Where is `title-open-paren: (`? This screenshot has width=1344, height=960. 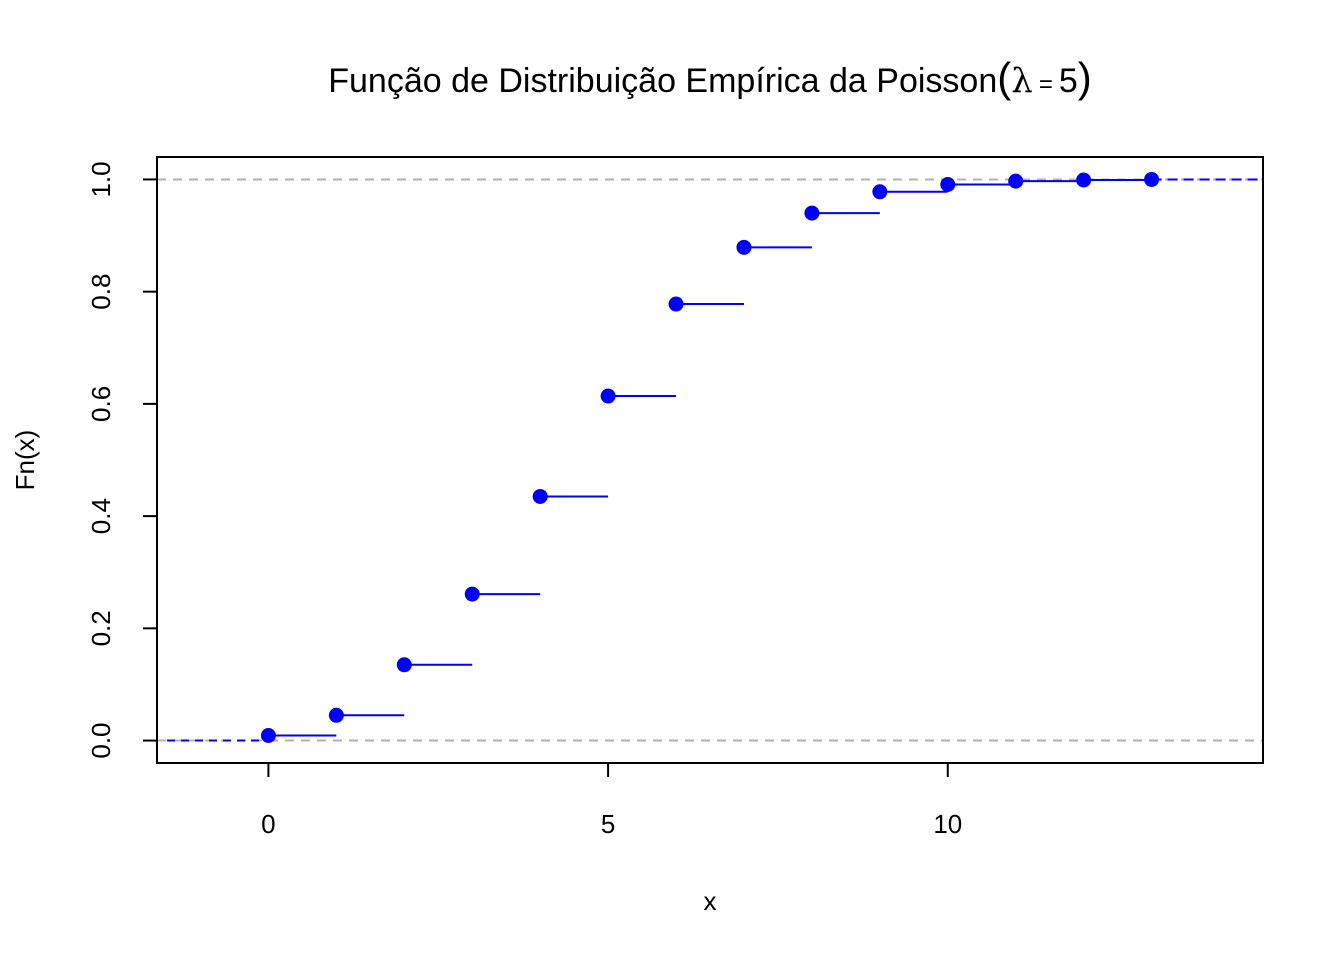 title-open-paren: ( is located at coordinates (1004, 77).